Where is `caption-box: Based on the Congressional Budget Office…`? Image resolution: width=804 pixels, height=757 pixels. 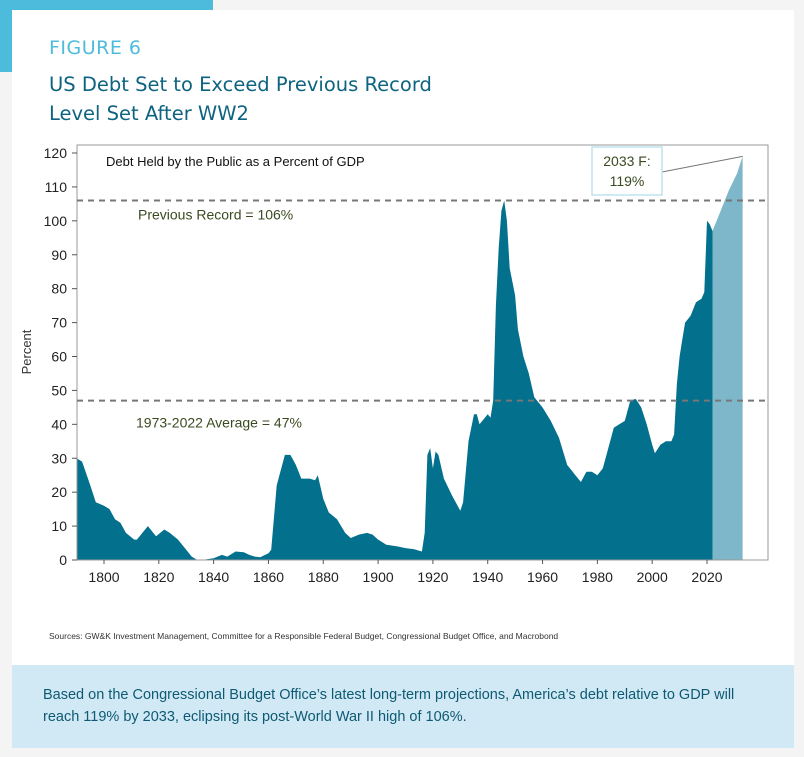
caption-box: Based on the Congressional Budget Office… is located at coordinates (403, 706).